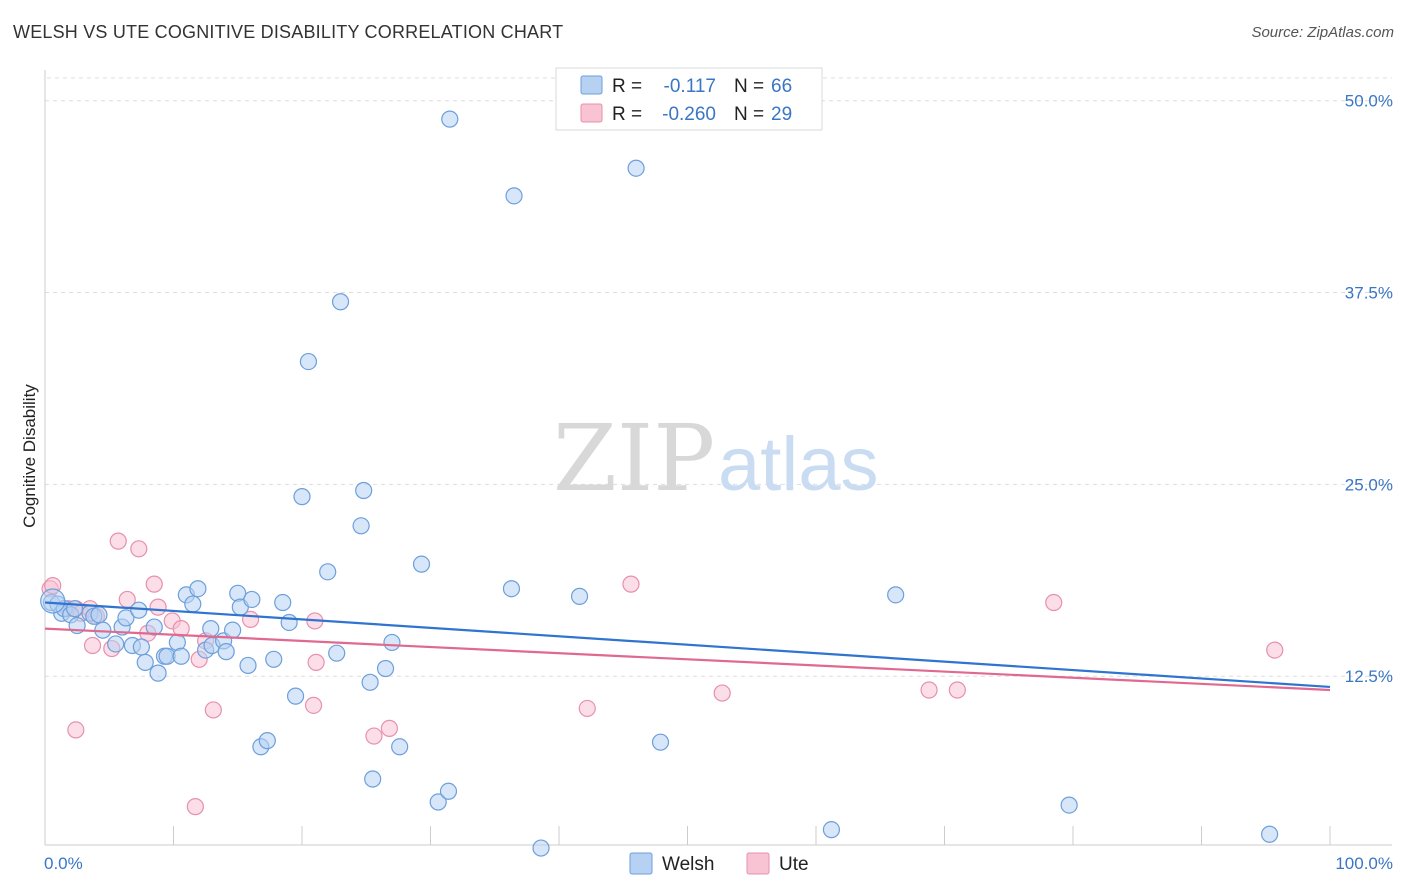 Image resolution: width=1406 pixels, height=892 pixels. What do you see at coordinates (749, 86) in the screenshot?
I see `legend-welsh-n-label: N =` at bounding box center [749, 86].